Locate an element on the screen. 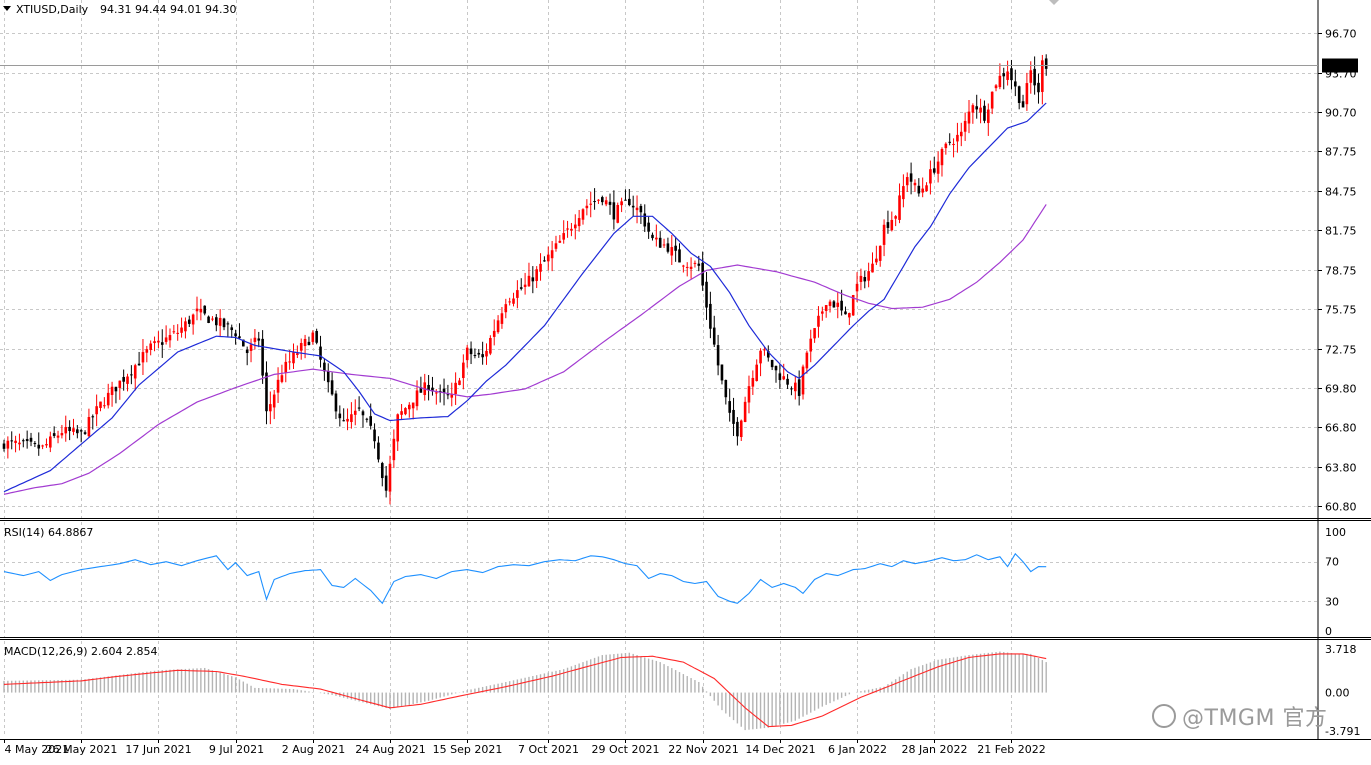 The image size is (1371, 765). macd-signal-line is located at coordinates (525, 690).